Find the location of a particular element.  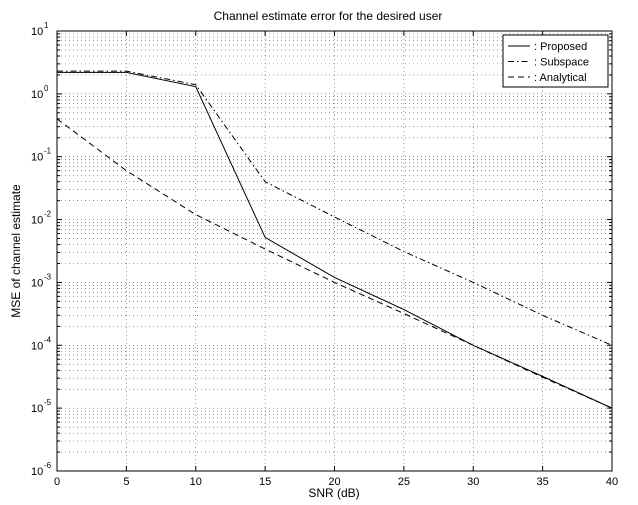

legend-box is located at coordinates (555, 61).